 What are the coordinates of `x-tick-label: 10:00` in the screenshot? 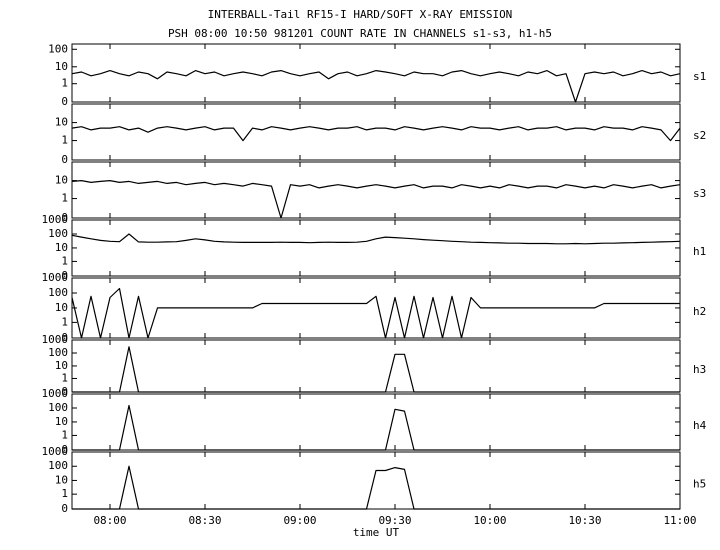 It's located at (489, 520).